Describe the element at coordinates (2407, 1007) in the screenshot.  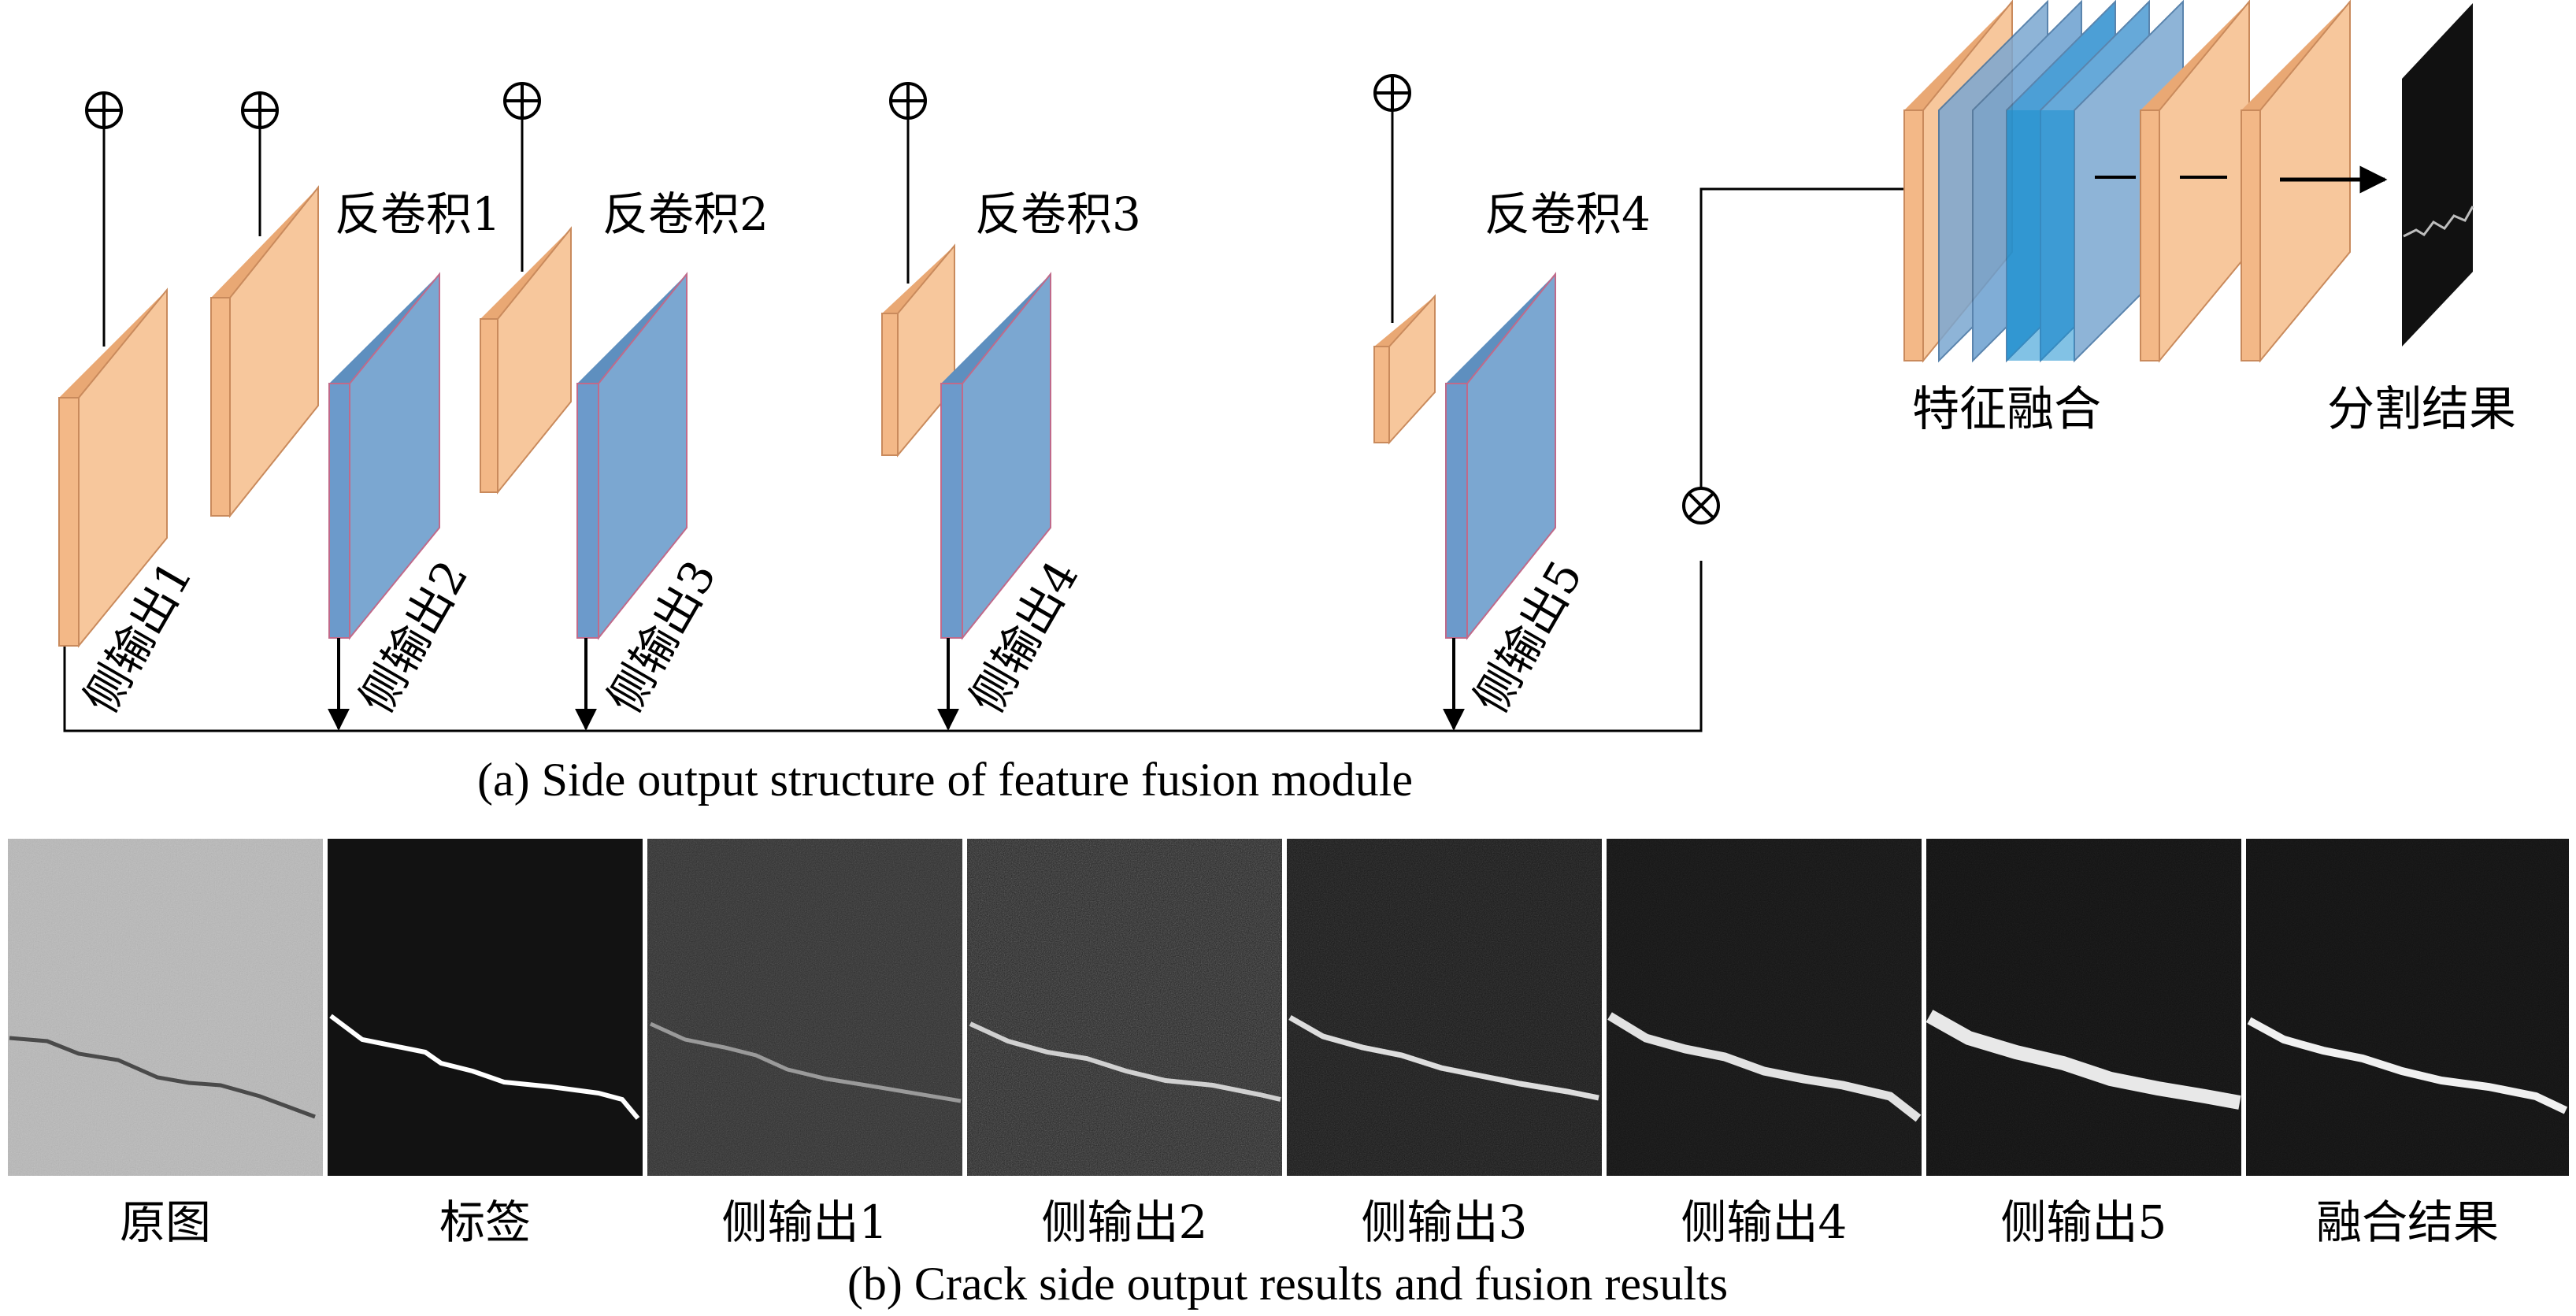
I see `image-fusion-result` at that location.